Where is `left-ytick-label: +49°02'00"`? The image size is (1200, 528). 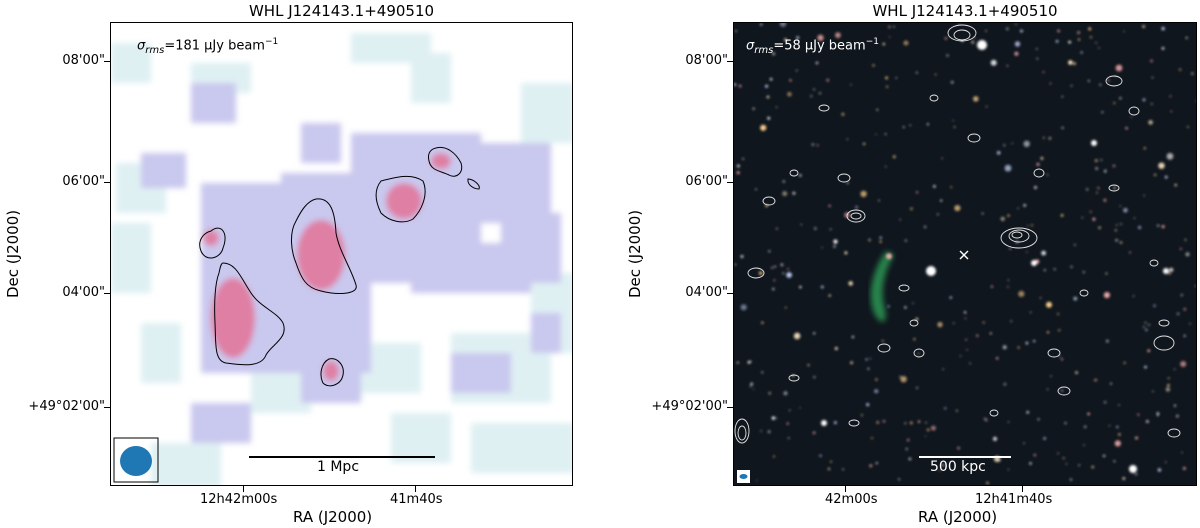 left-ytick-label: +49°02'00" is located at coordinates (66, 406).